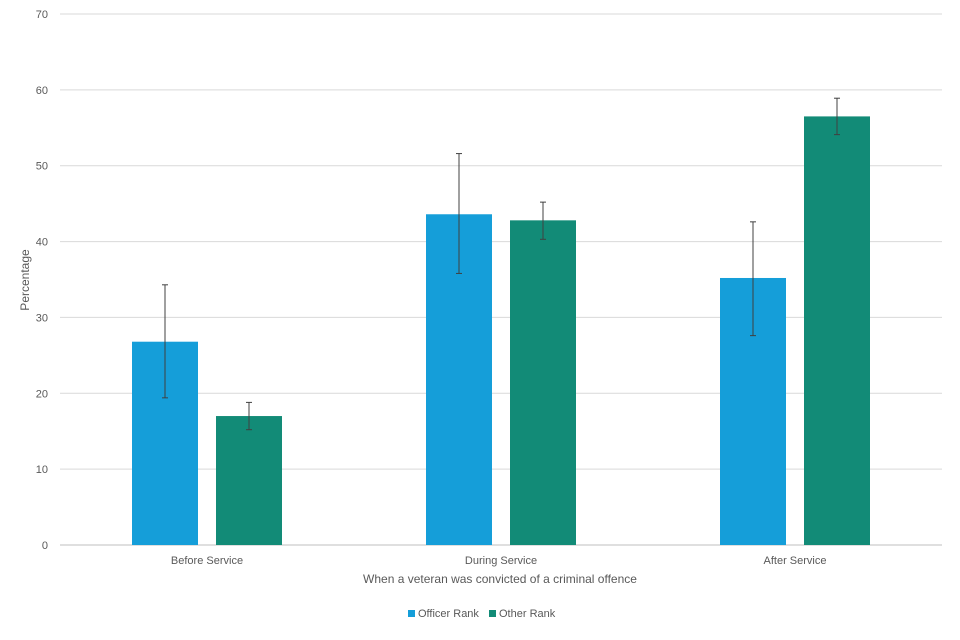 This screenshot has height=640, width=960. What do you see at coordinates (42, 280) in the screenshot?
I see `y-axis-tick-labels: 0 10 20 30 40 50 60 70` at bounding box center [42, 280].